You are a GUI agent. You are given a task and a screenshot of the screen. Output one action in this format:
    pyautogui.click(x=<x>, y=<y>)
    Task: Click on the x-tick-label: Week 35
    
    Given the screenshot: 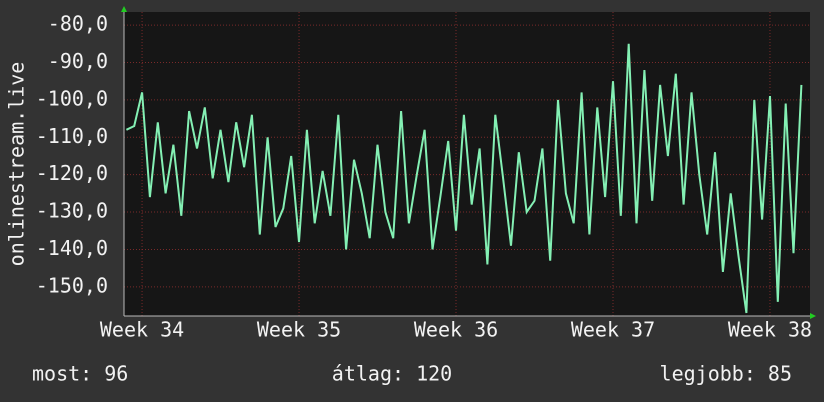 What is the action you would take?
    pyautogui.click(x=299, y=330)
    